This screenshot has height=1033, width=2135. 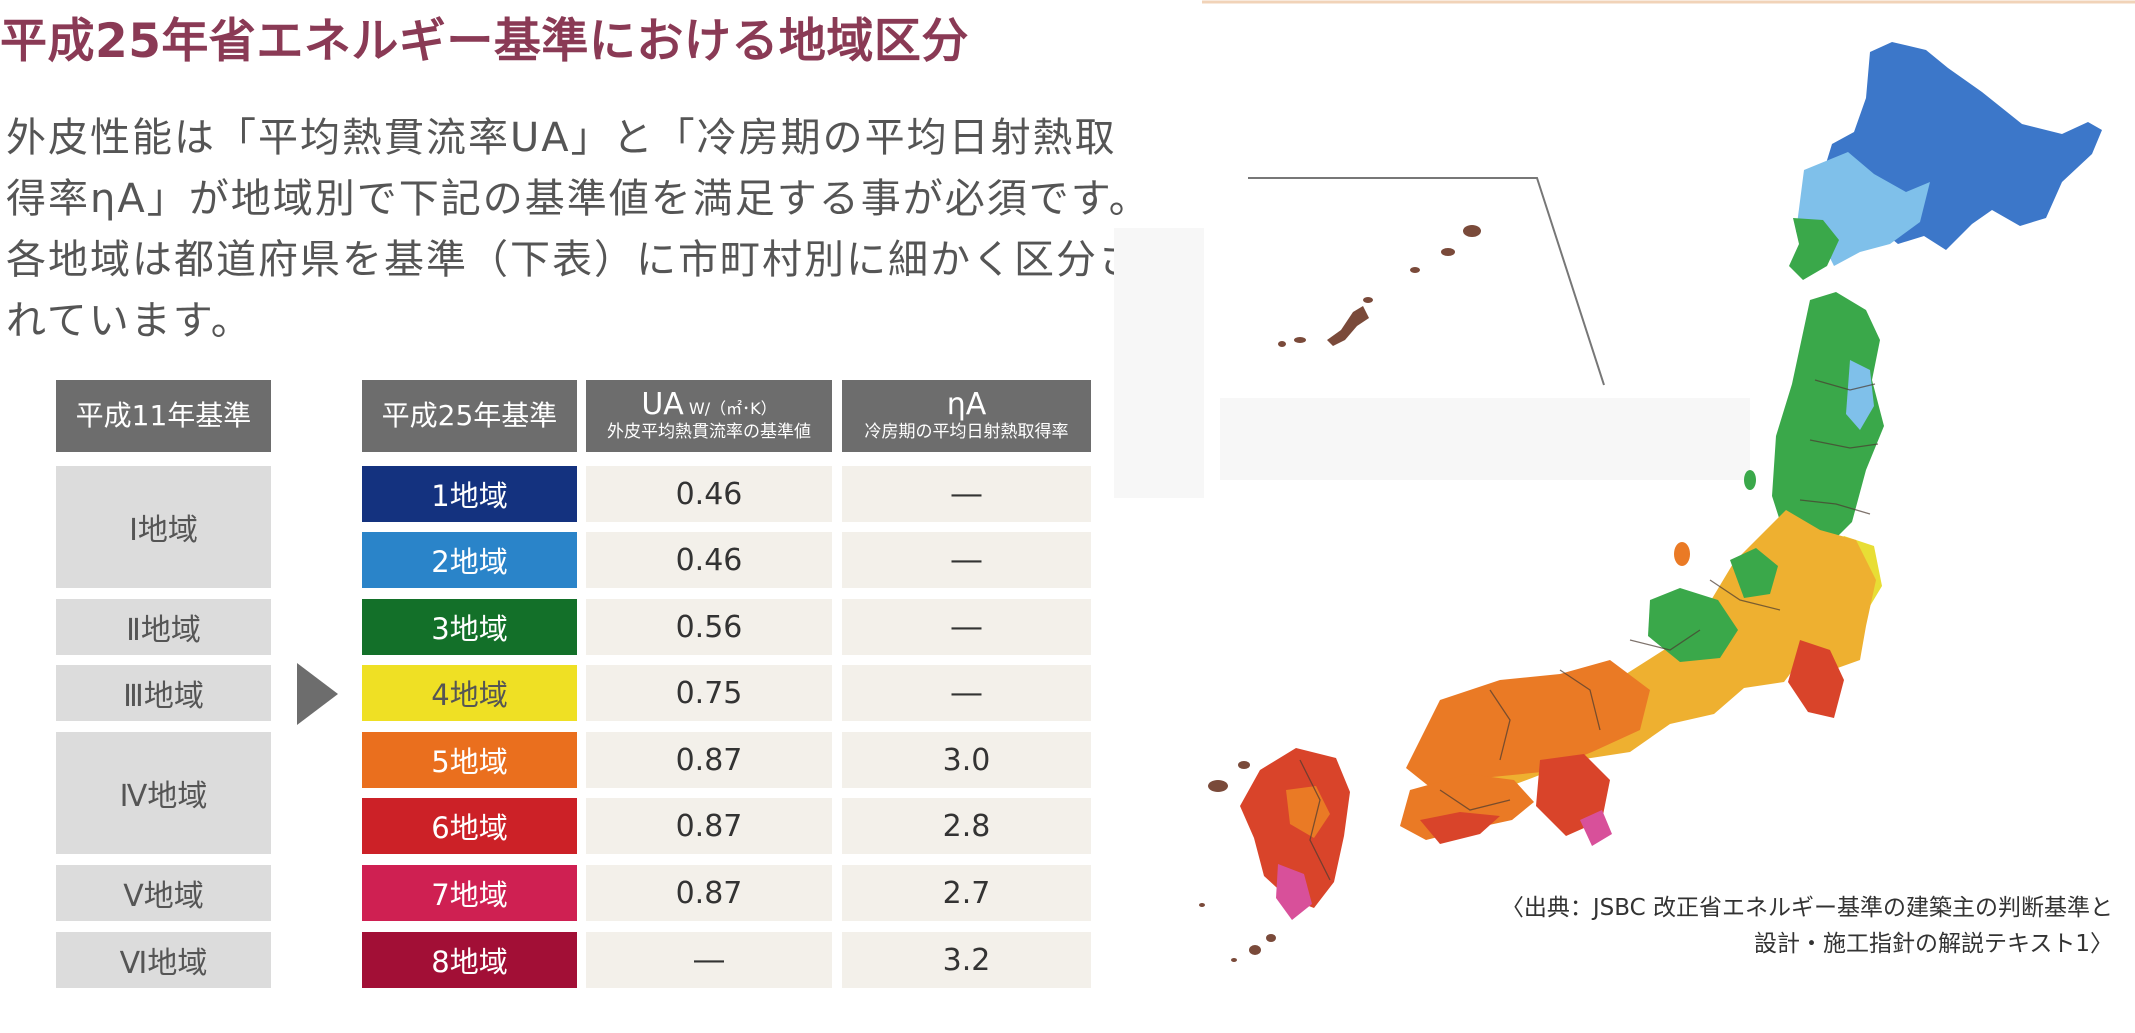 I want to click on hokkaido-south-zone3, so click(x=1814, y=249).